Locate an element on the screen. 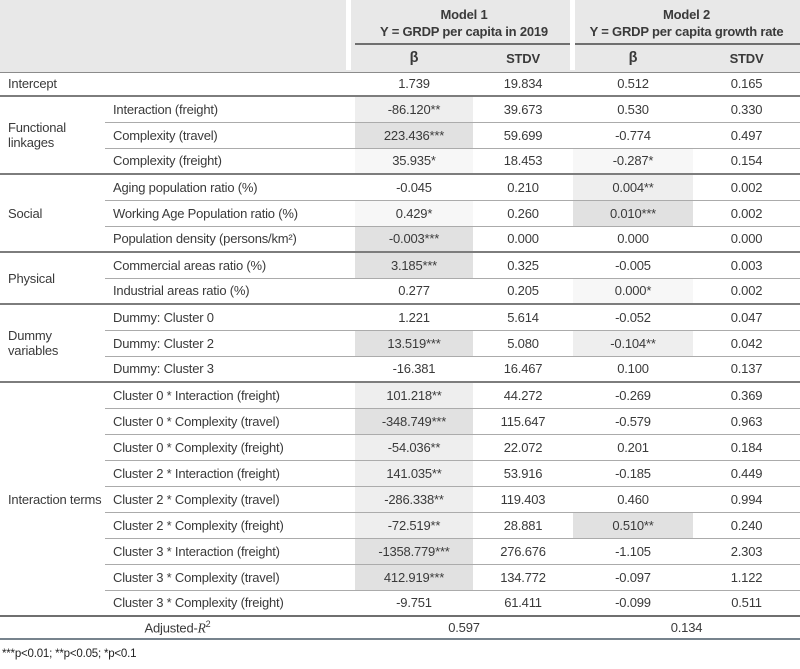  beta-value: -86.120** is located at coordinates (414, 108).